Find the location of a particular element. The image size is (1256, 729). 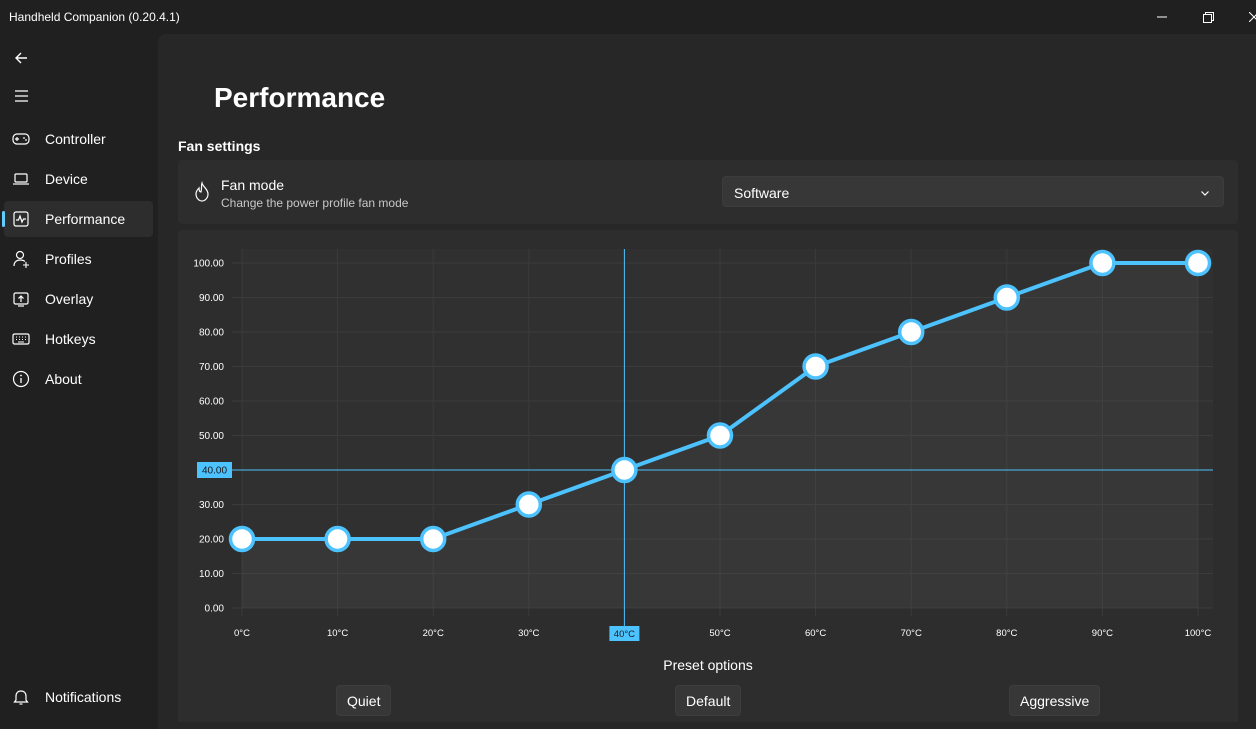

sidebar-item-controller: Controller is located at coordinates (78, 139).